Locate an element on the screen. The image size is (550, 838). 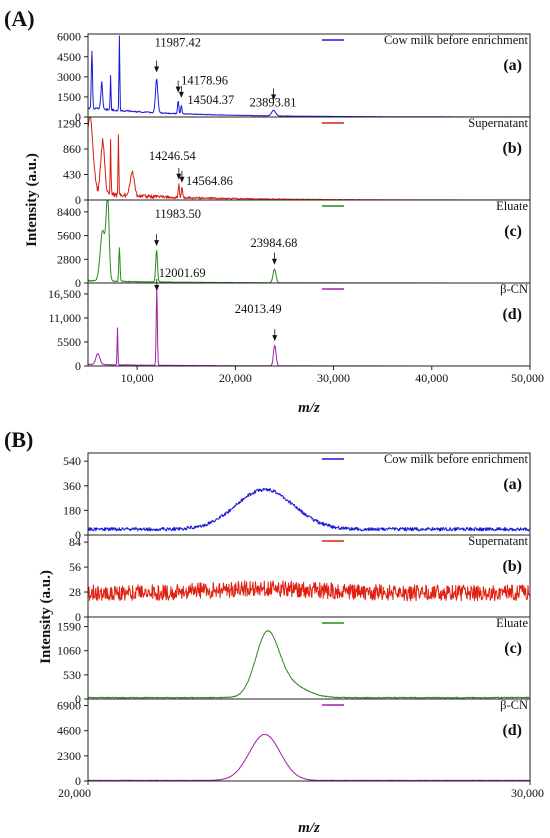
y-tick-label: 3000 is located at coordinates (69, 77).